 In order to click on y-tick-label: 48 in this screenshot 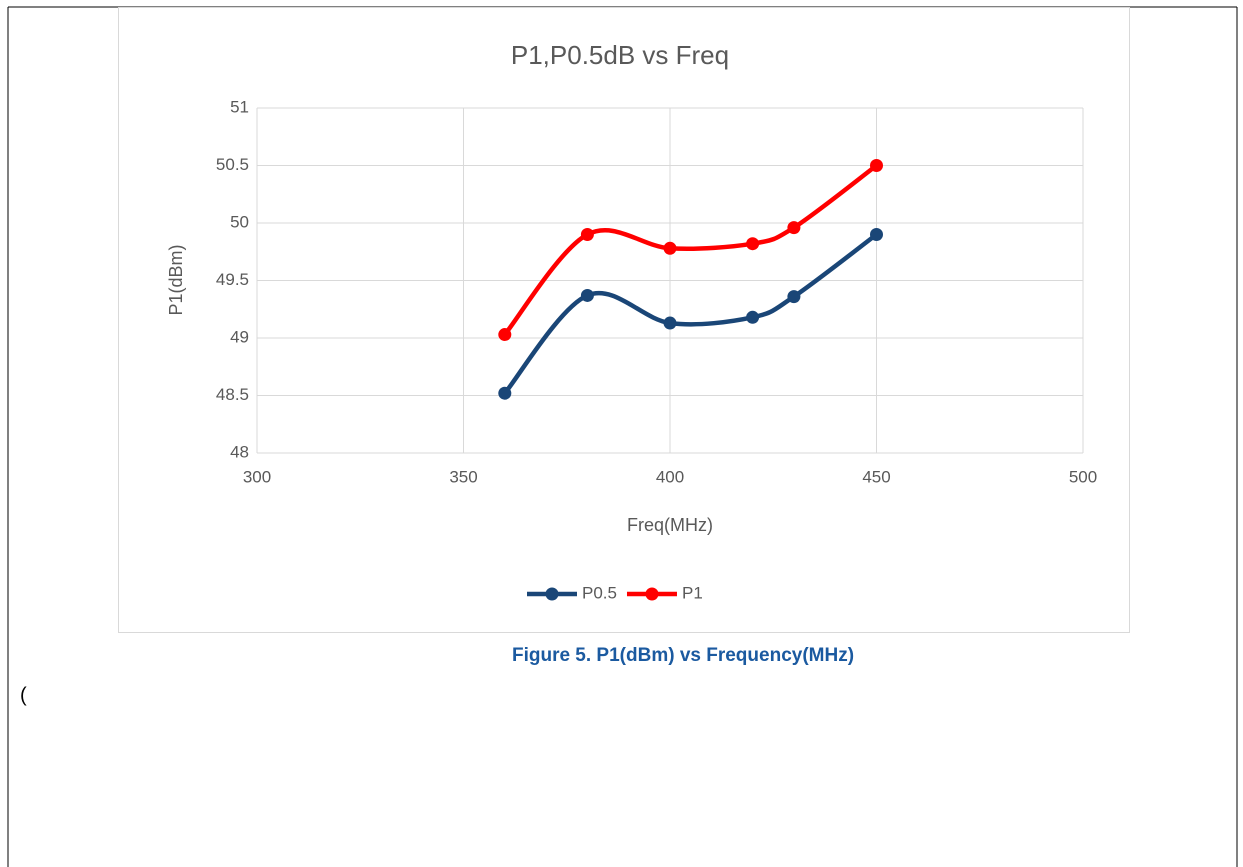, I will do `click(239, 451)`.